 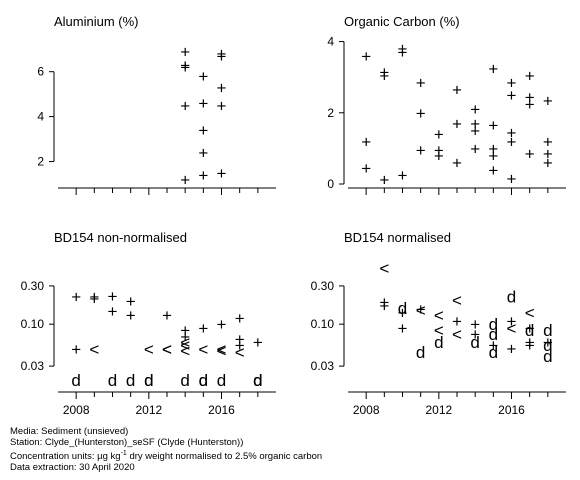 I want to click on y-tick-label: 0, so click(x=330, y=184).